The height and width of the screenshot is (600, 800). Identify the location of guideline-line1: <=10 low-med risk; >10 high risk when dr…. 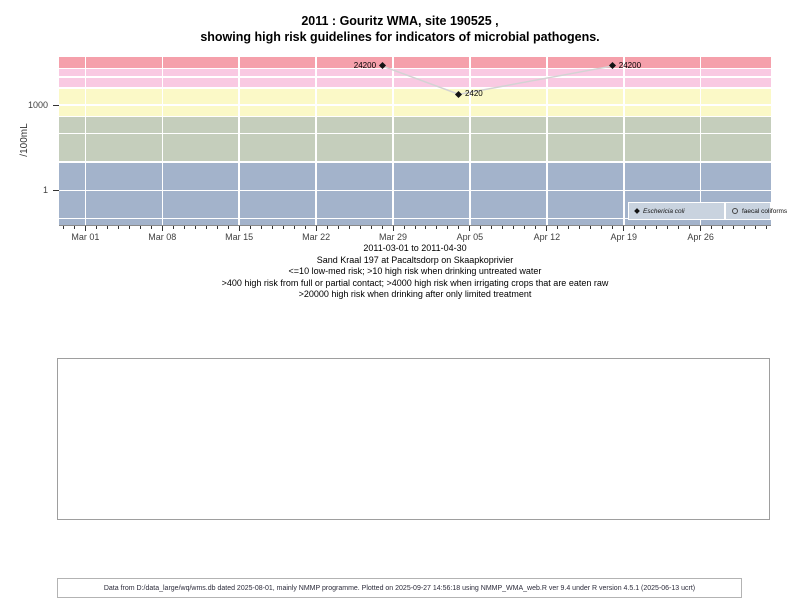
(415, 271).